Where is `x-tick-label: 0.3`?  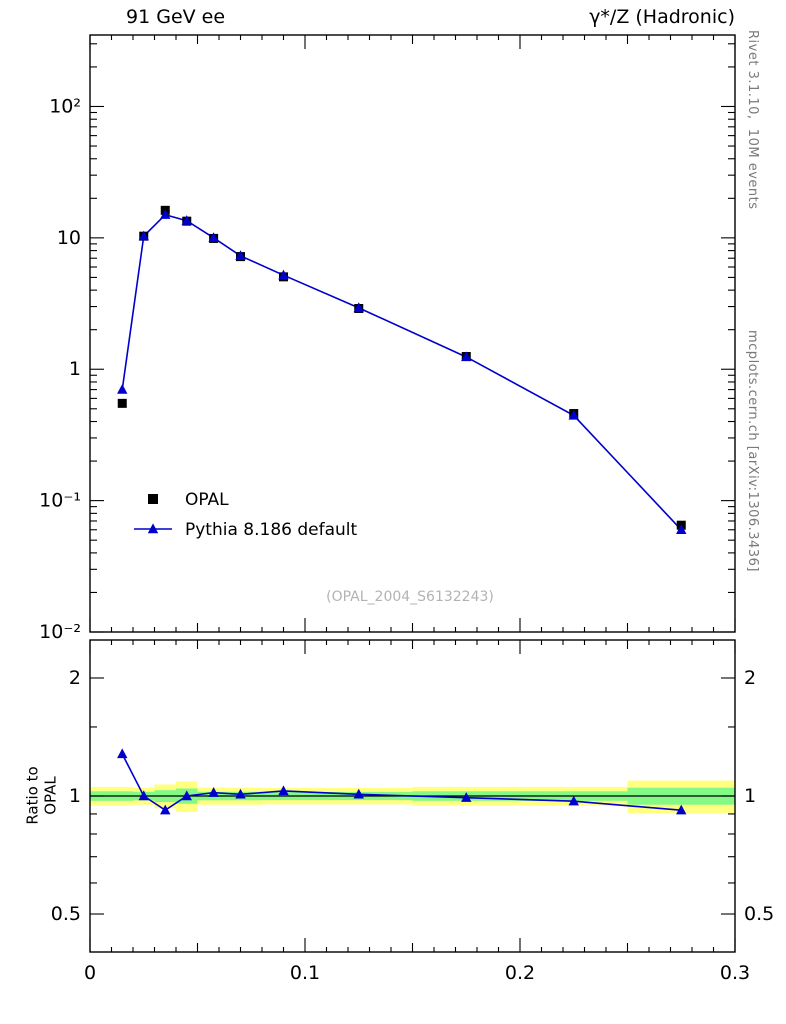
x-tick-label: 0.3 is located at coordinates (735, 973).